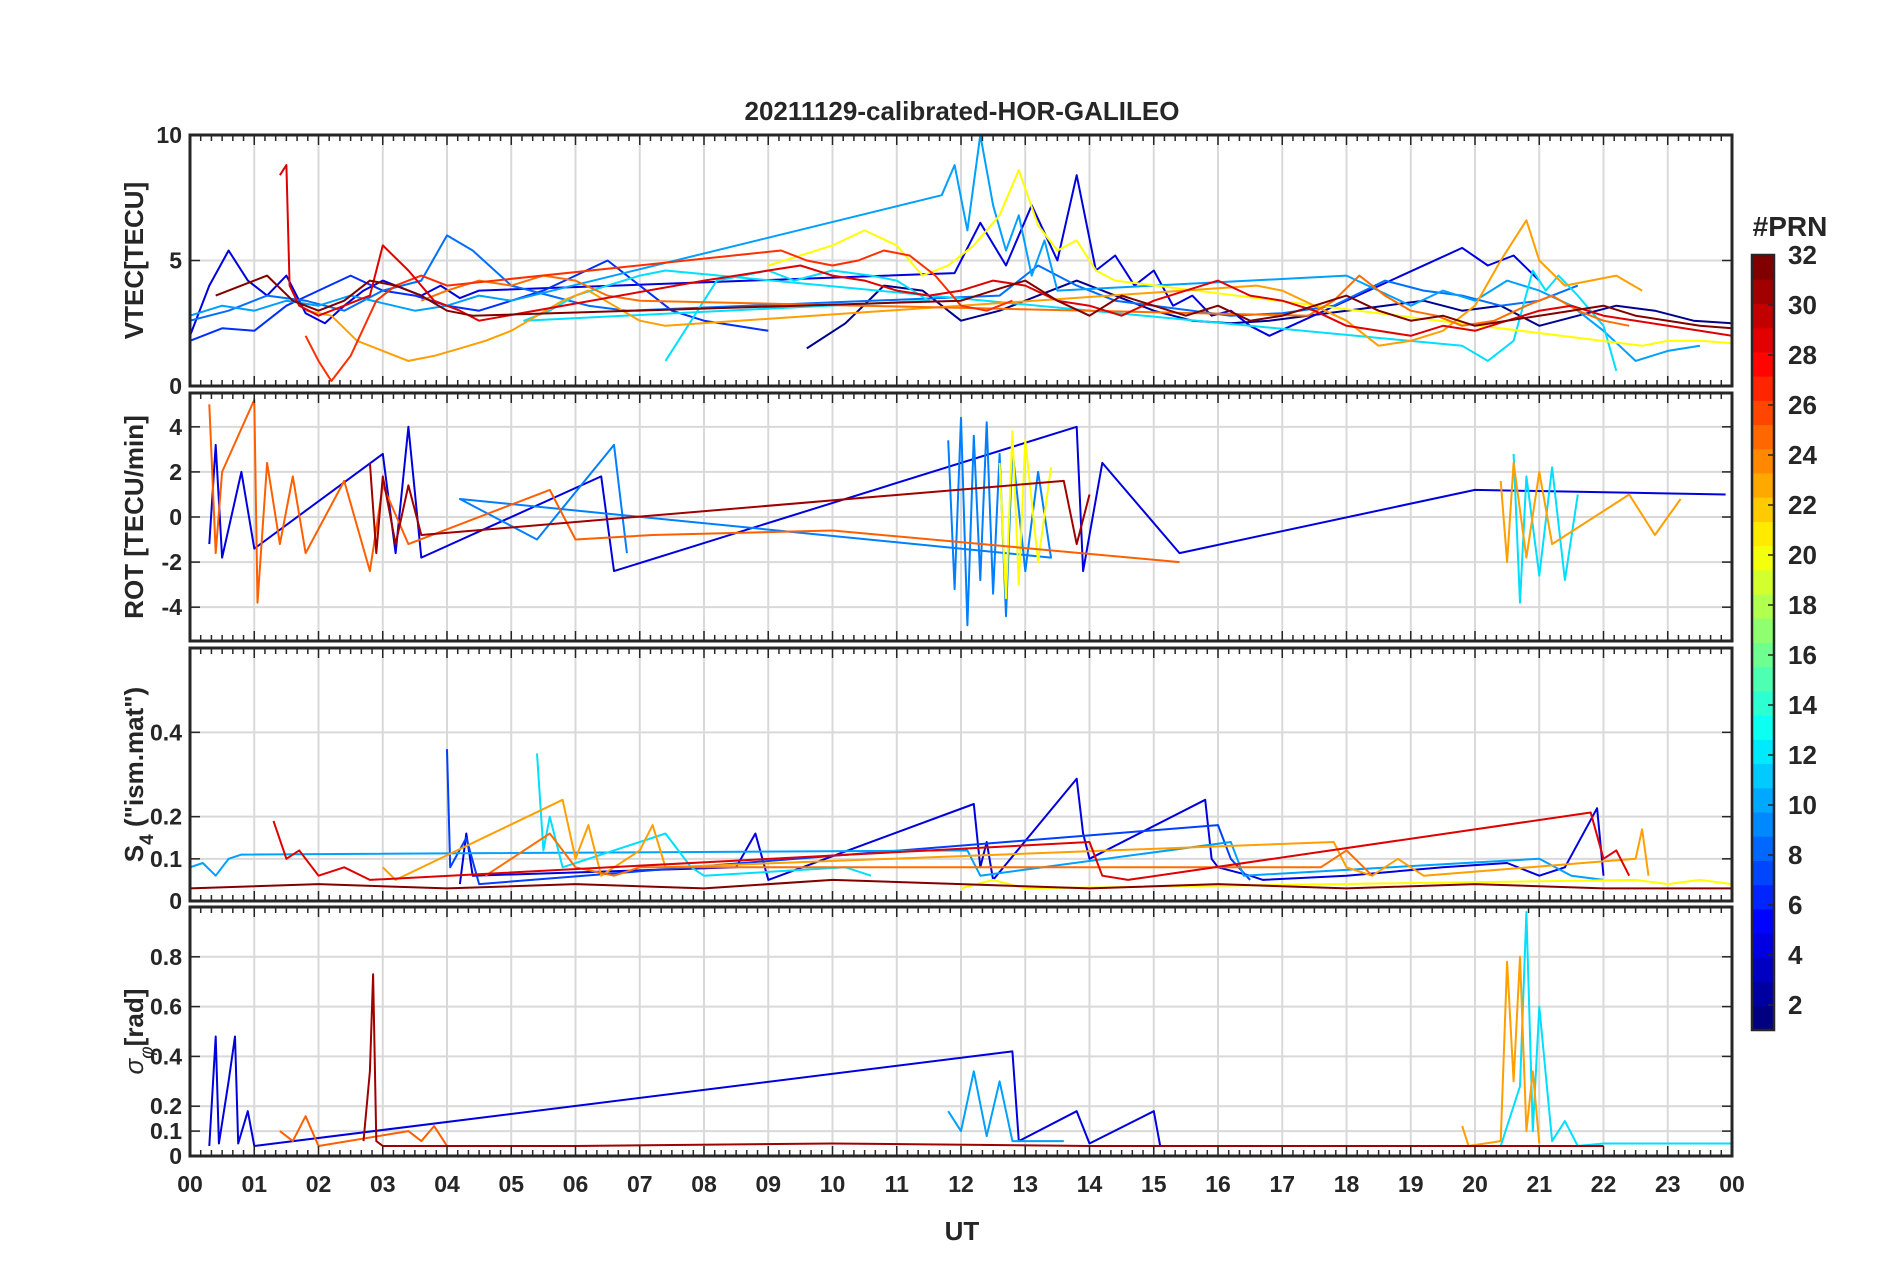  Describe the element at coordinates (166, 1106) in the screenshot. I see `y-tick-label: 0.2` at that location.